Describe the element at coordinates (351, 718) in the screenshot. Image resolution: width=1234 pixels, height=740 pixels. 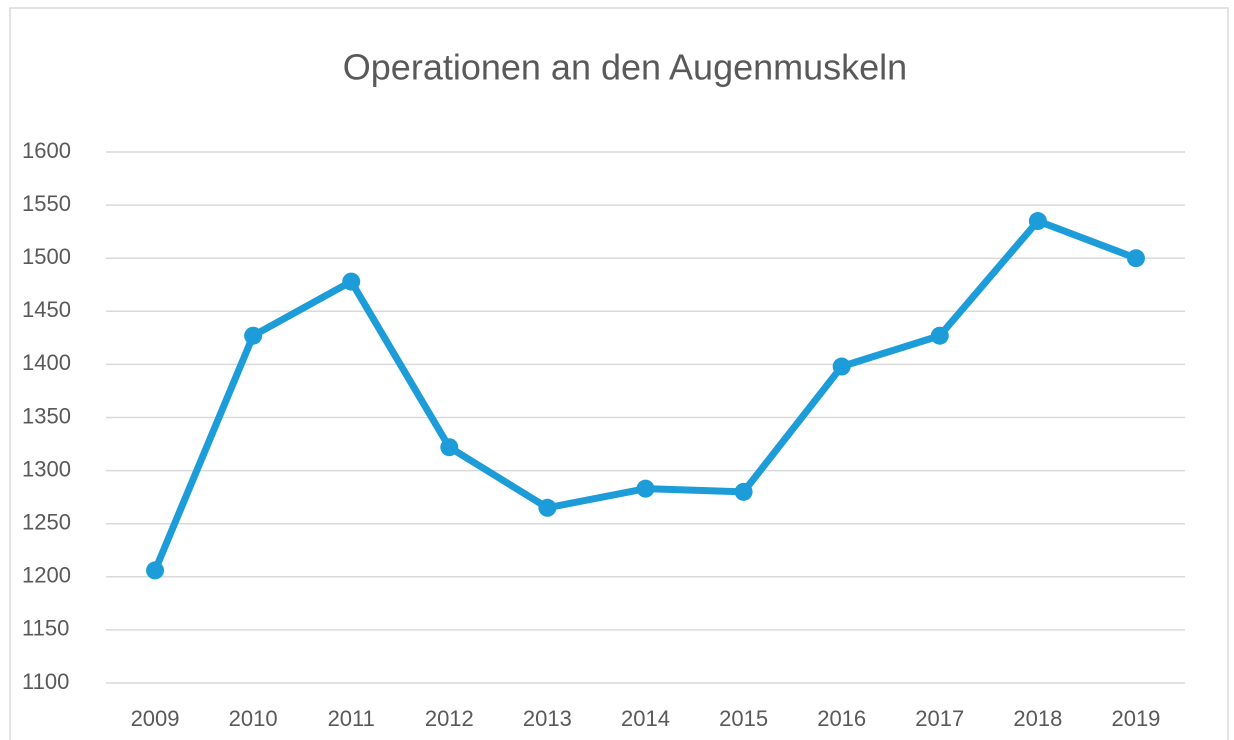
I see `x-tick-label: 2011` at that location.